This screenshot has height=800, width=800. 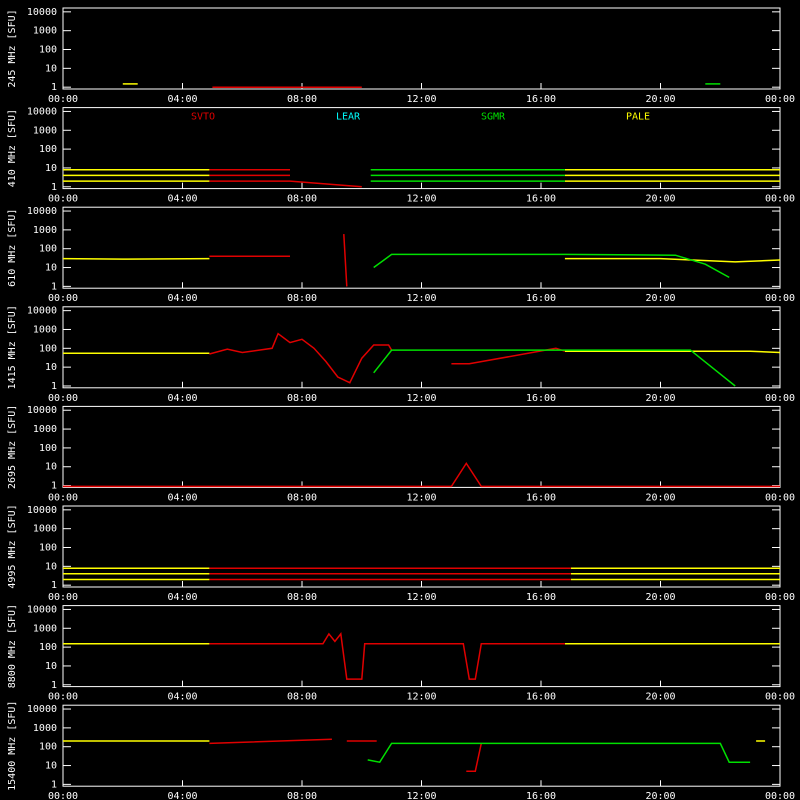 What do you see at coordinates (203, 117) in the screenshot?
I see `legend-label: SVTO` at bounding box center [203, 117].